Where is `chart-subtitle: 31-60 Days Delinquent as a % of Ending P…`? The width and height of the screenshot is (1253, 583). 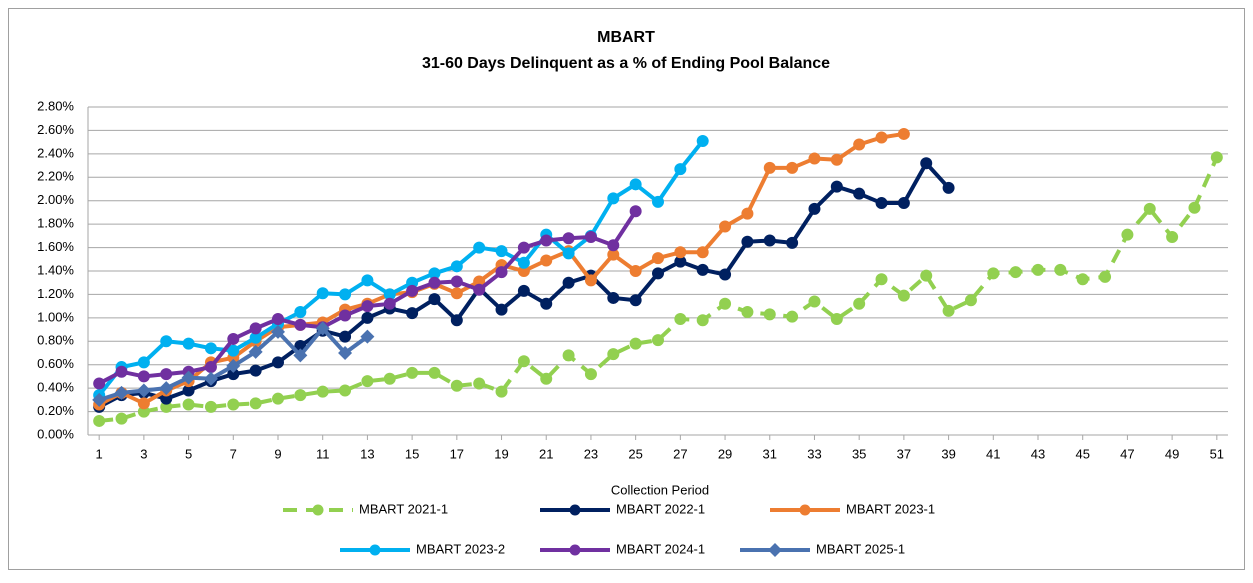 chart-subtitle: 31-60 Days Delinquent as a % of Ending P… is located at coordinates (626, 63).